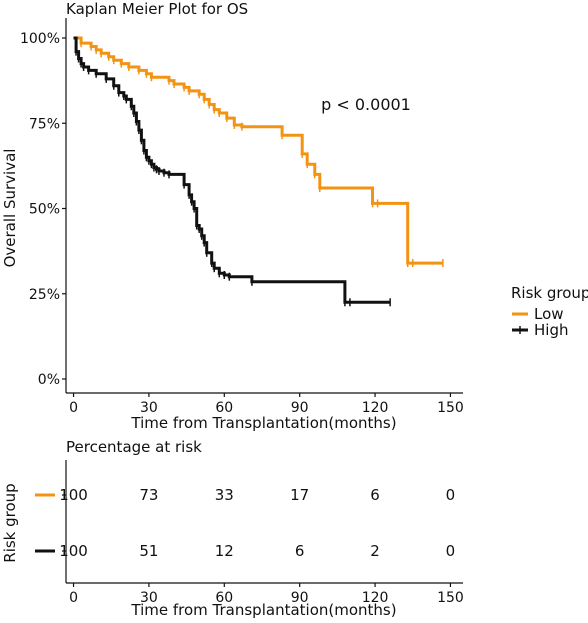 The width and height of the screenshot is (588, 623). Describe the element at coordinates (263, 610) in the screenshot. I see `risk-table-x-label: Time from Transplantation(months)` at that location.